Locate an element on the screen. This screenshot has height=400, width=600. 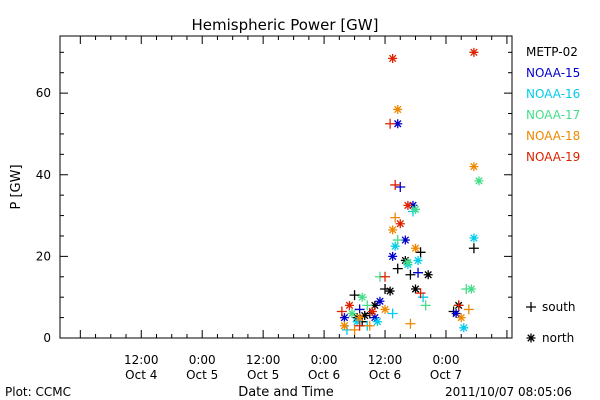
legend-item: NOAA-18 is located at coordinates (553, 136).